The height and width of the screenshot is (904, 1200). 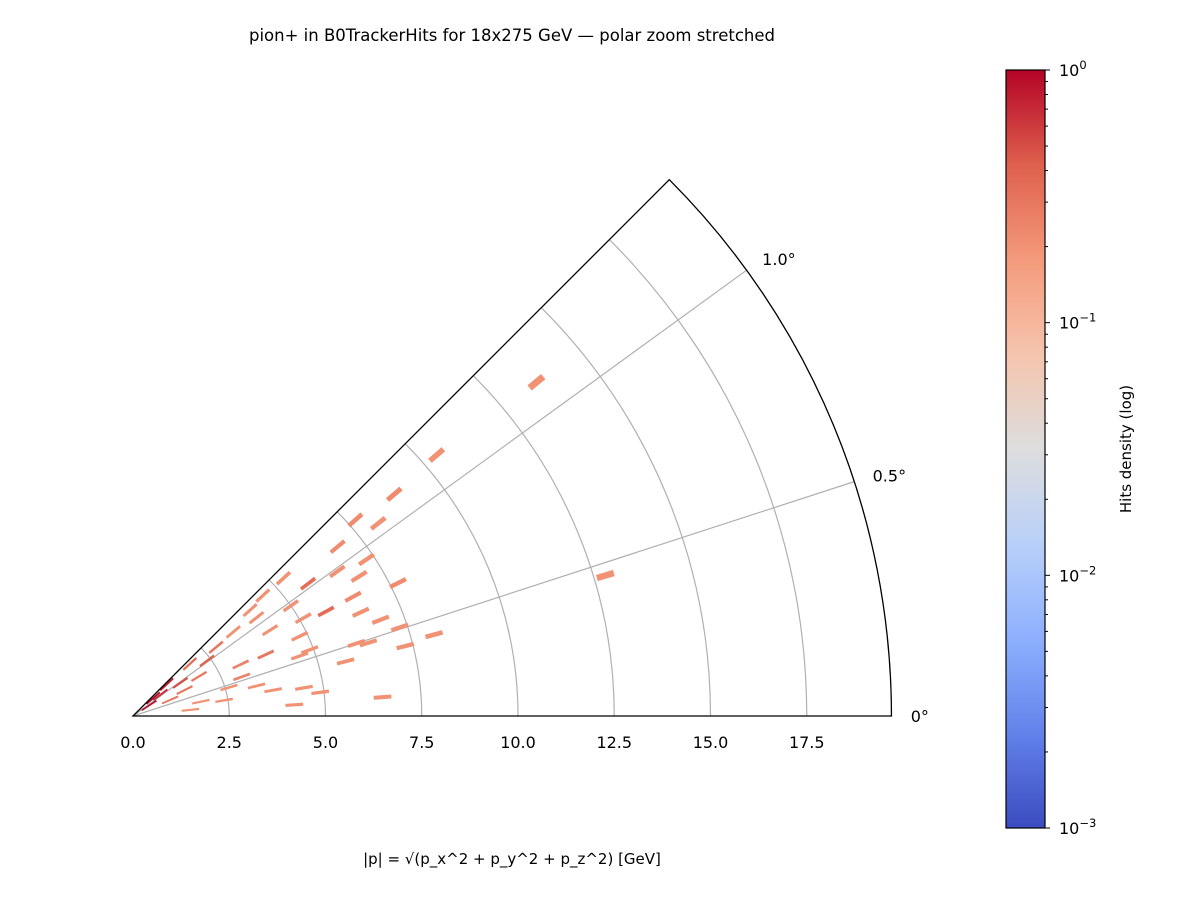 What do you see at coordinates (1077, 574) in the screenshot?
I see `colorbar-tick-label: 10⁻²` at bounding box center [1077, 574].